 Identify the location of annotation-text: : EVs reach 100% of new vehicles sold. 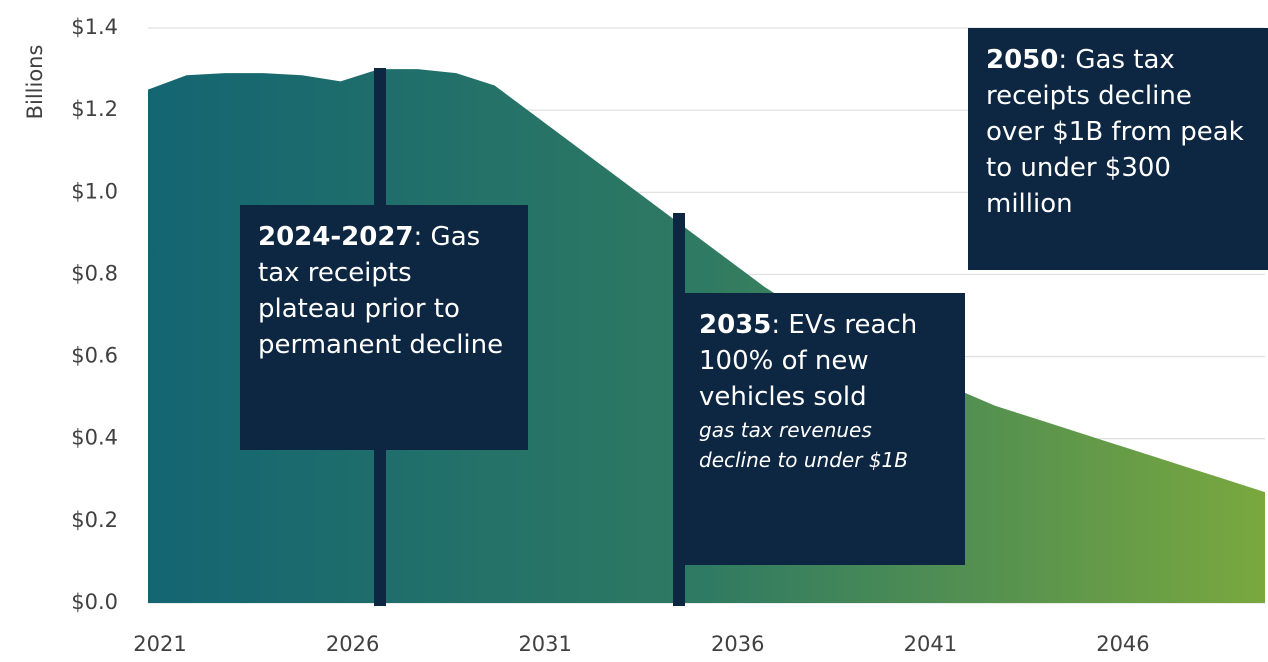
(808, 361).